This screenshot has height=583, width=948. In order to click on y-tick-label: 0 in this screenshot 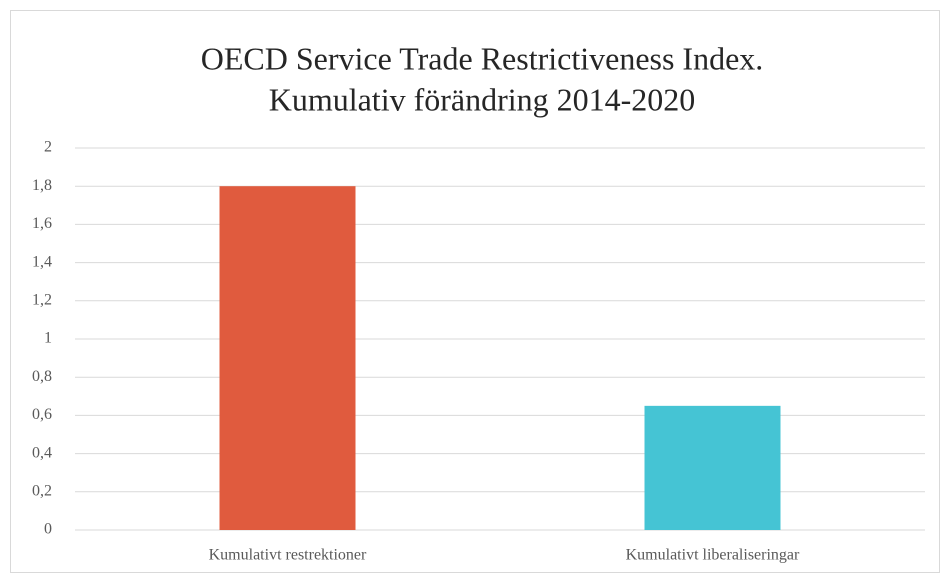, I will do `click(48, 529)`.